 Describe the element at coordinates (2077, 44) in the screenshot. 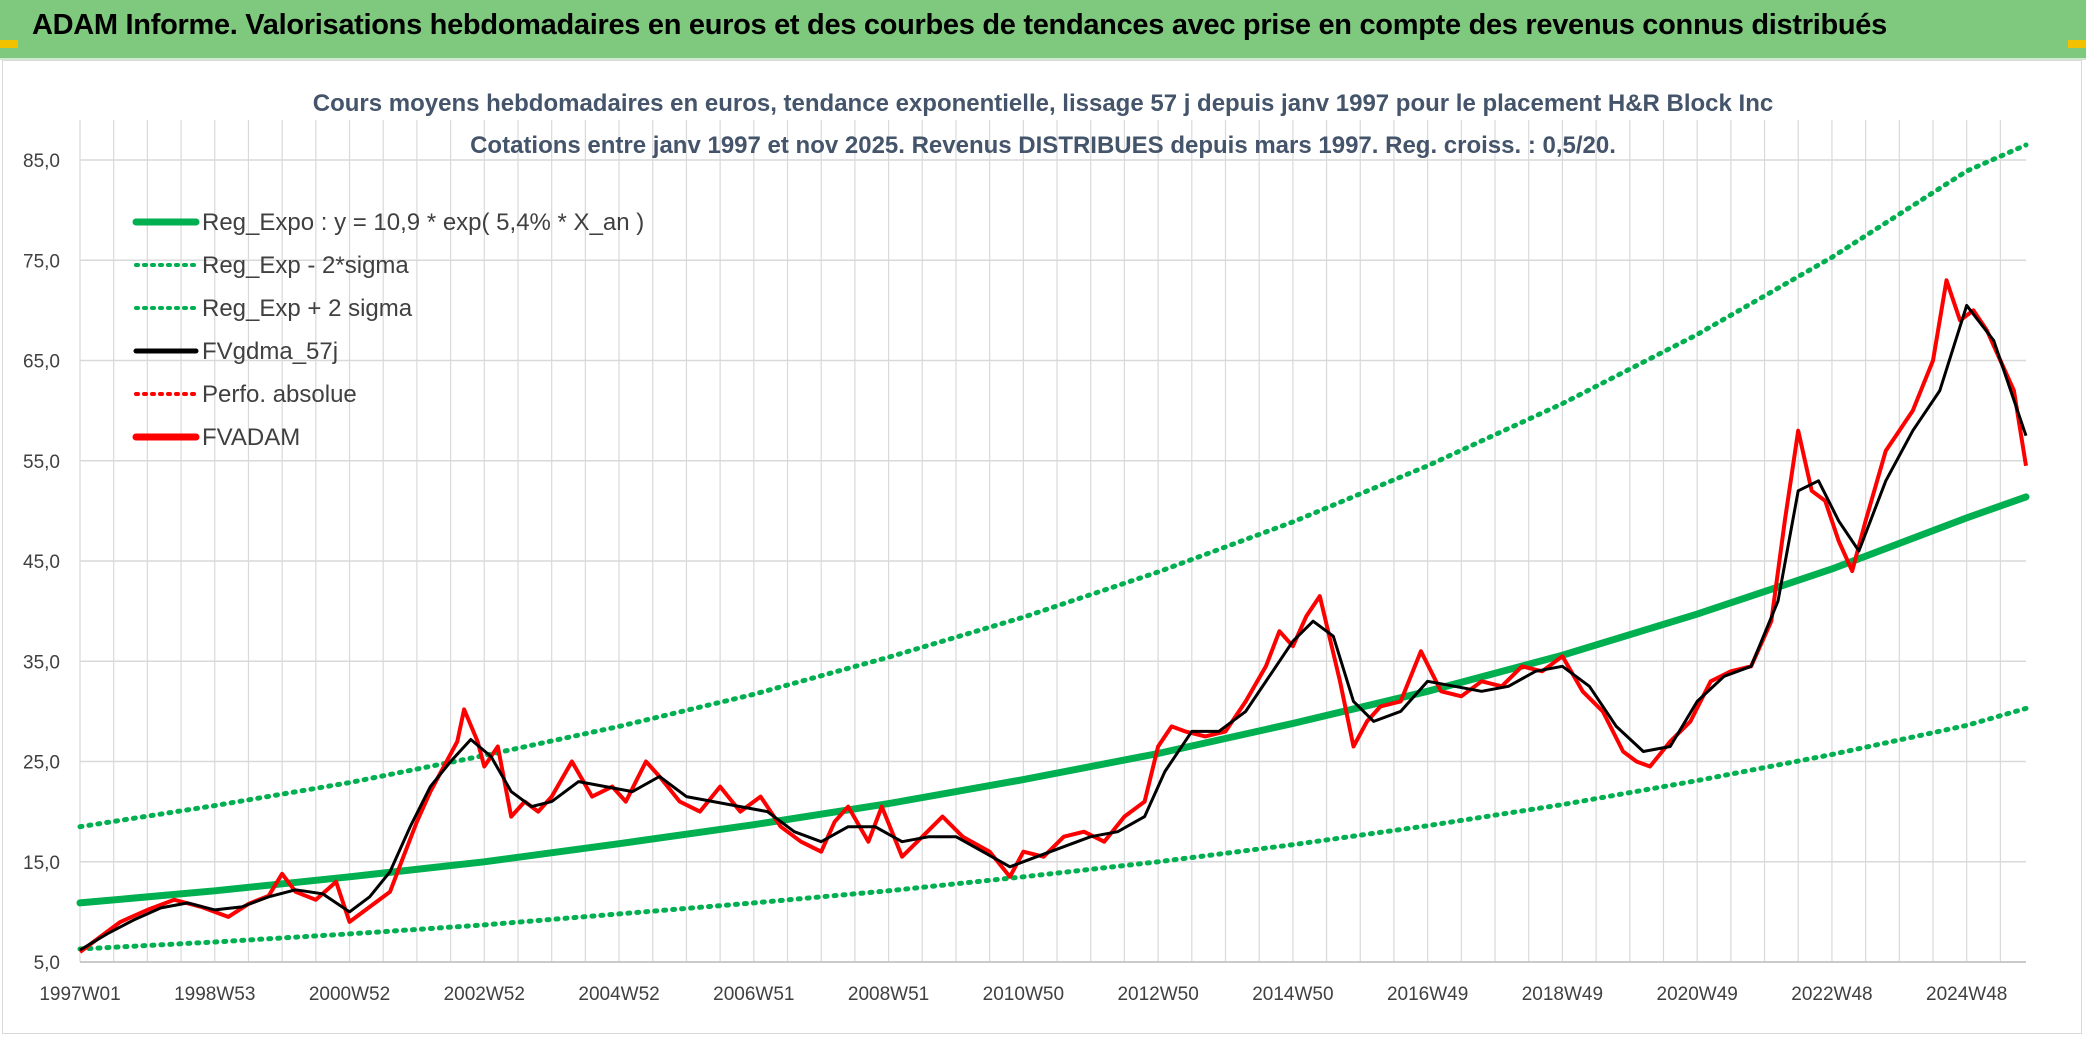

I see `corner-marker-right` at that location.